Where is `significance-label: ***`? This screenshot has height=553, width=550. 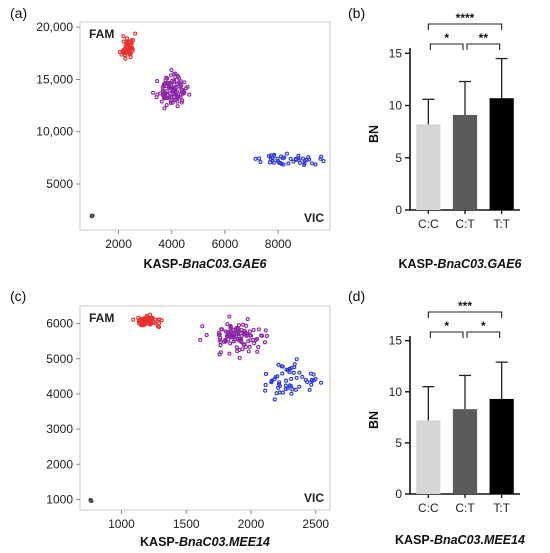
significance-label: *** is located at coordinates (465, 306).